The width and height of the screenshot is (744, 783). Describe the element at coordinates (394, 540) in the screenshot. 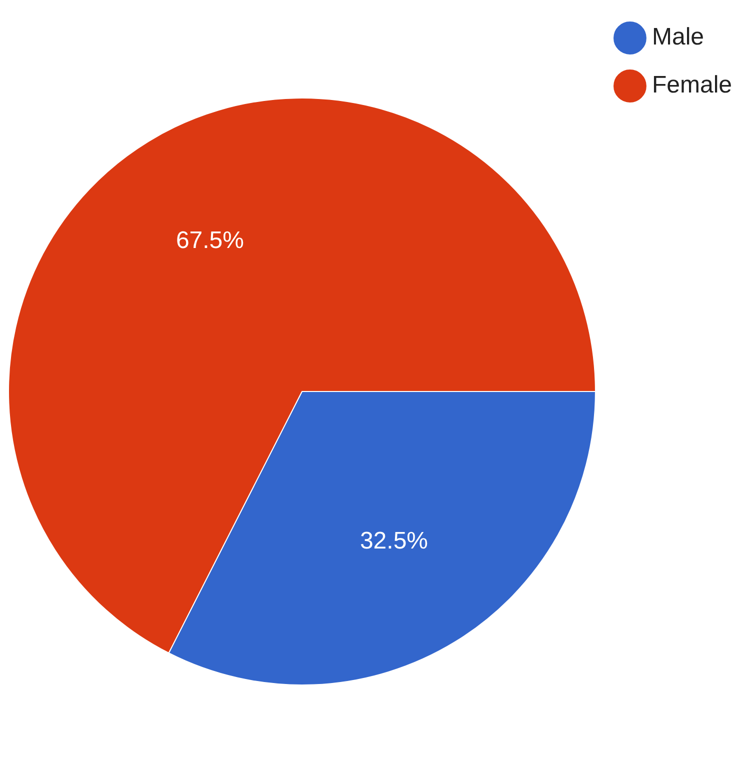

I see `data-label: 32.5%` at that location.